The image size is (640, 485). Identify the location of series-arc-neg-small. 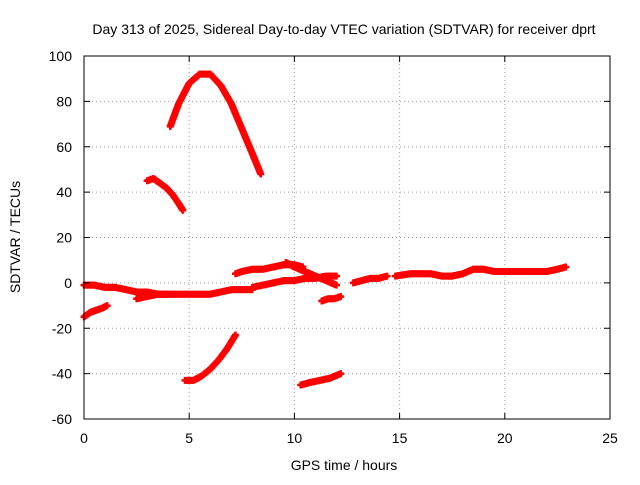
(331, 298).